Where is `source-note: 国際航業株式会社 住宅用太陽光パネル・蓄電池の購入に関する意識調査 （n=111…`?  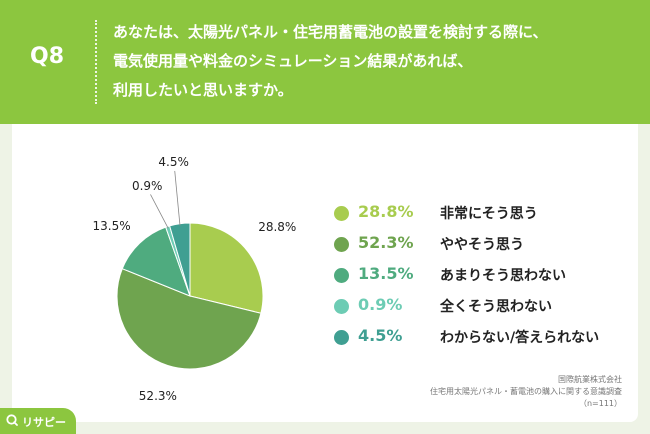 source-note: 国際航業株式会社 住宅用太陽光パネル・蓄電池の購入に関する意識調査 （n=111… is located at coordinates (526, 392).